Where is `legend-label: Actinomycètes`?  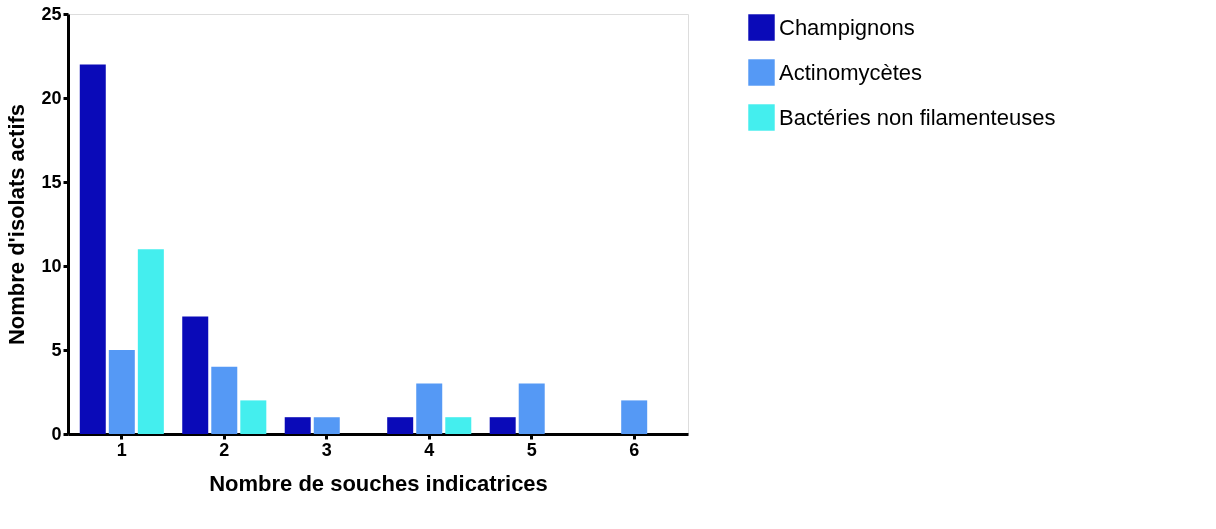
legend-label: Actinomycètes is located at coordinates (851, 72).